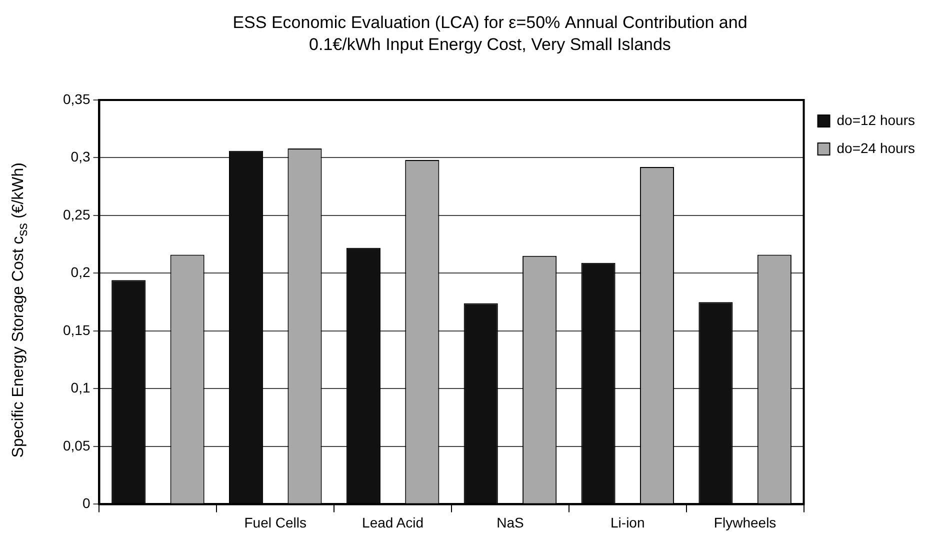 Image resolution: width=935 pixels, height=555 pixels. Describe the element at coordinates (76, 330) in the screenshot. I see `y-tick-label: 0,15` at that location.